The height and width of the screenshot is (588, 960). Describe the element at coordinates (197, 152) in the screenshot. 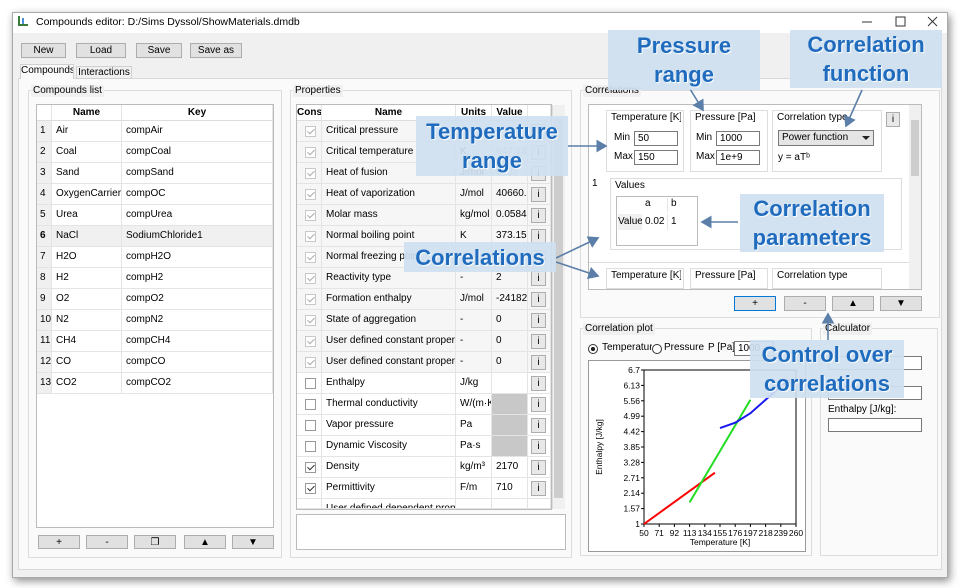

I see `compound-key: compCoal` at that location.